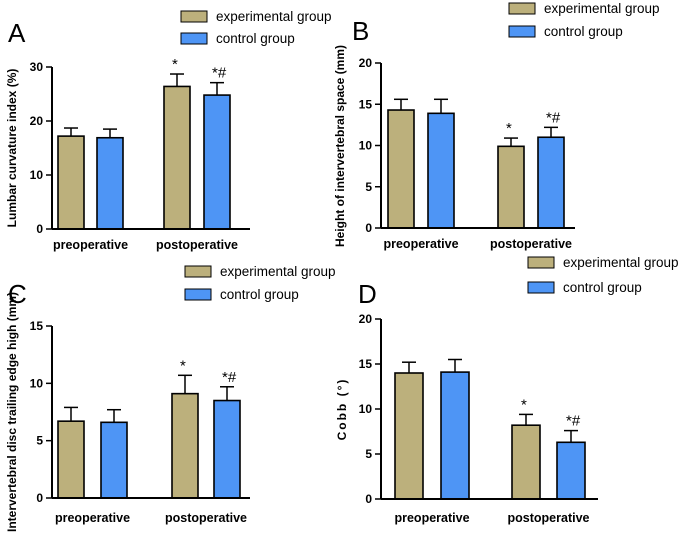 The width and height of the screenshot is (685, 558). What do you see at coordinates (367, 294) in the screenshot?
I see `panel-letter: D` at bounding box center [367, 294].